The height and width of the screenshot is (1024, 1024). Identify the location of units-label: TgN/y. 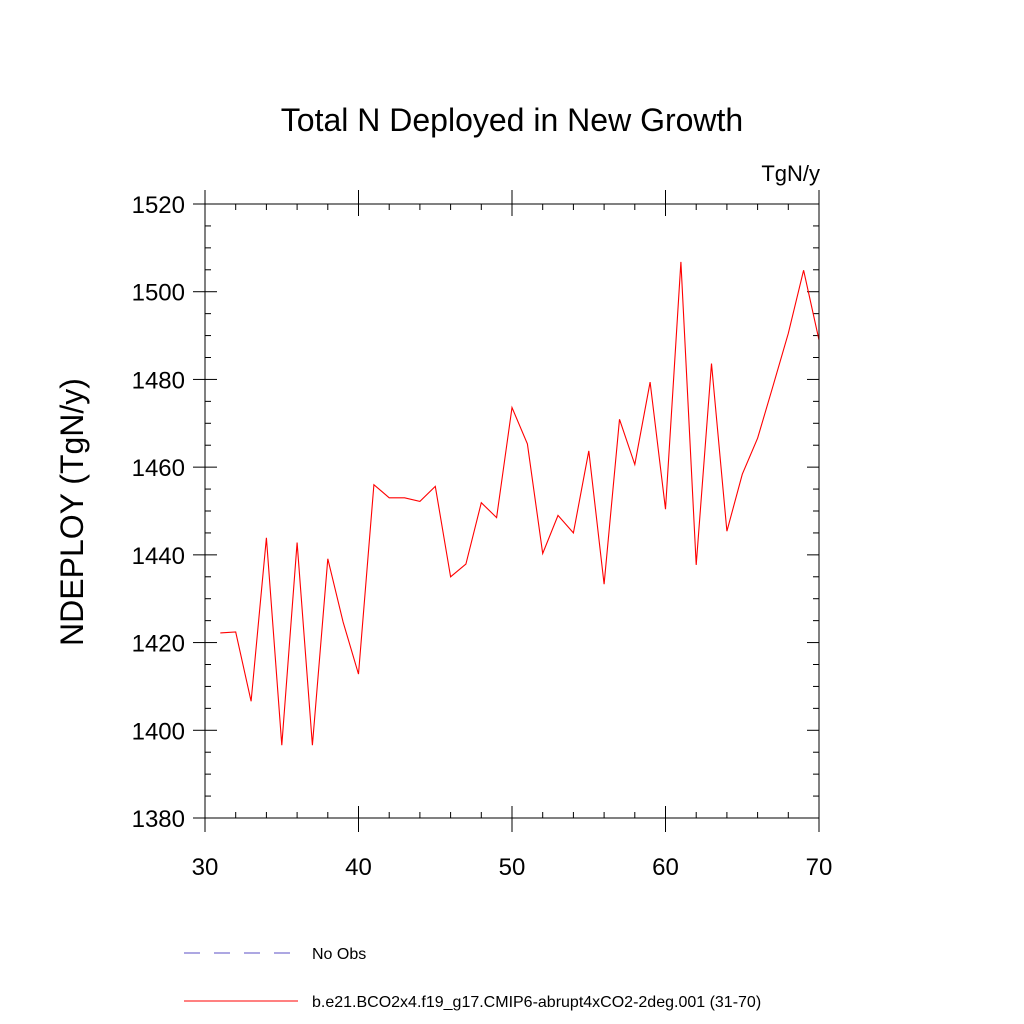
(790, 173).